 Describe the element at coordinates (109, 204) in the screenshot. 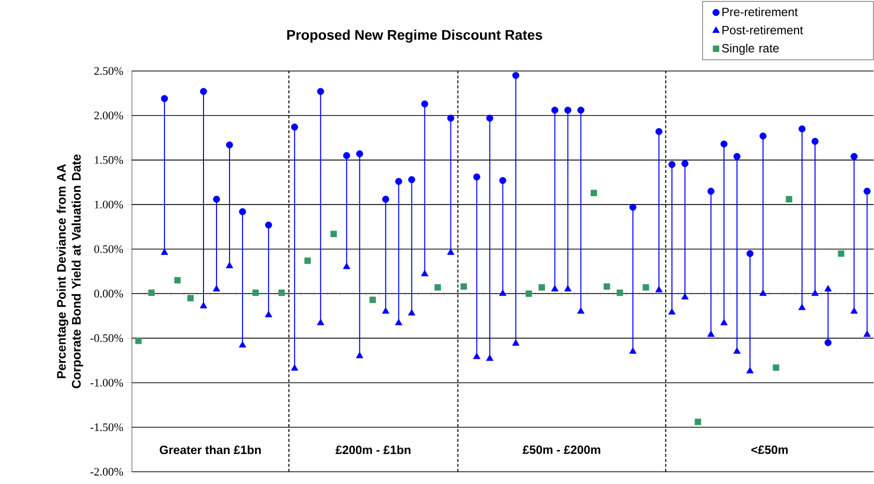

I see `y-tick-label: 1.00%` at that location.